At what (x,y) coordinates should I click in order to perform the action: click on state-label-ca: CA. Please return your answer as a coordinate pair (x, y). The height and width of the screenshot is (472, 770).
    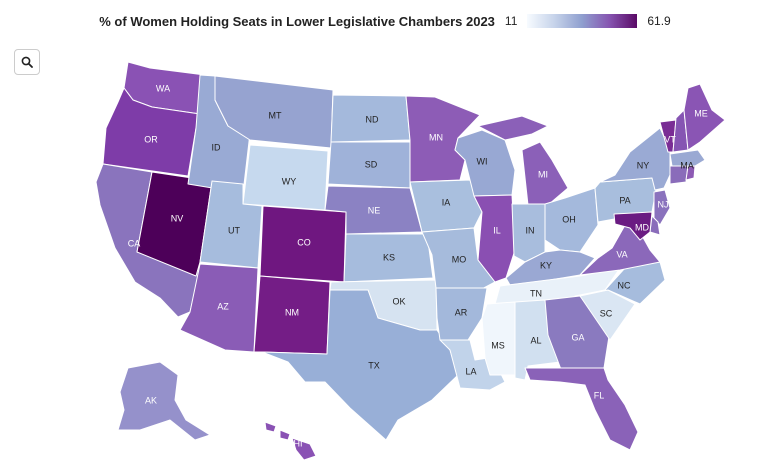
    Looking at the image, I should click on (134, 243).